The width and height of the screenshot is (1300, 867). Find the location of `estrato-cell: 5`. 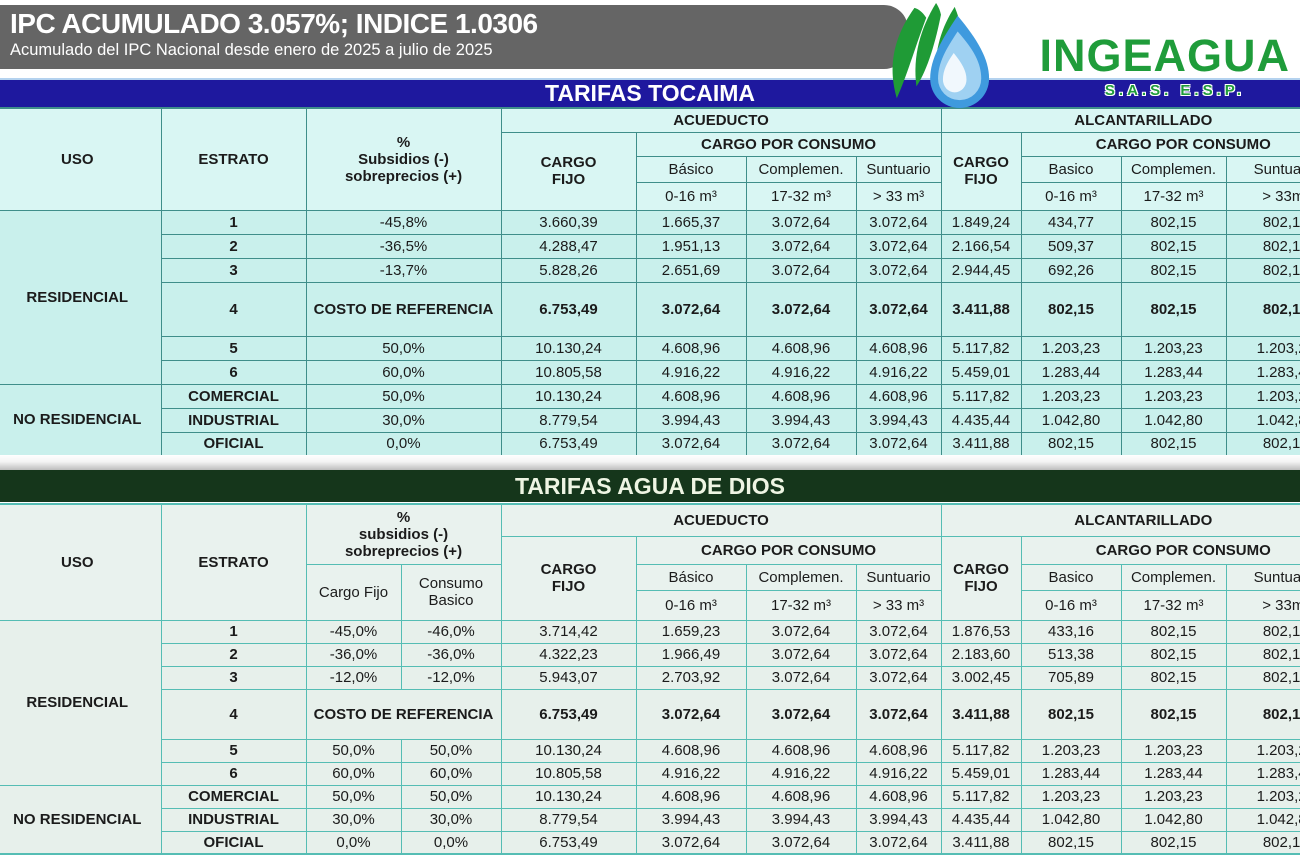

estrato-cell: 5 is located at coordinates (233, 750).